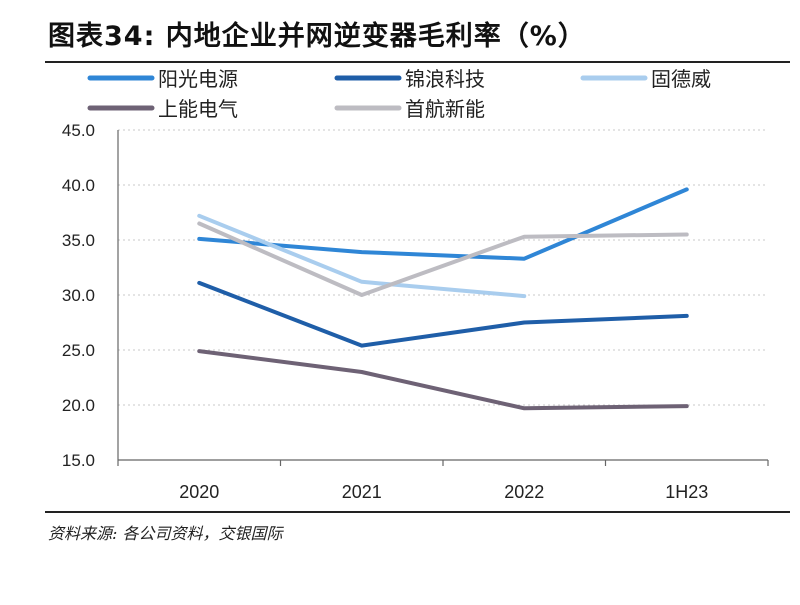 The image size is (800, 605). What do you see at coordinates (681, 79) in the screenshot?
I see `legend-label: 固德威` at bounding box center [681, 79].